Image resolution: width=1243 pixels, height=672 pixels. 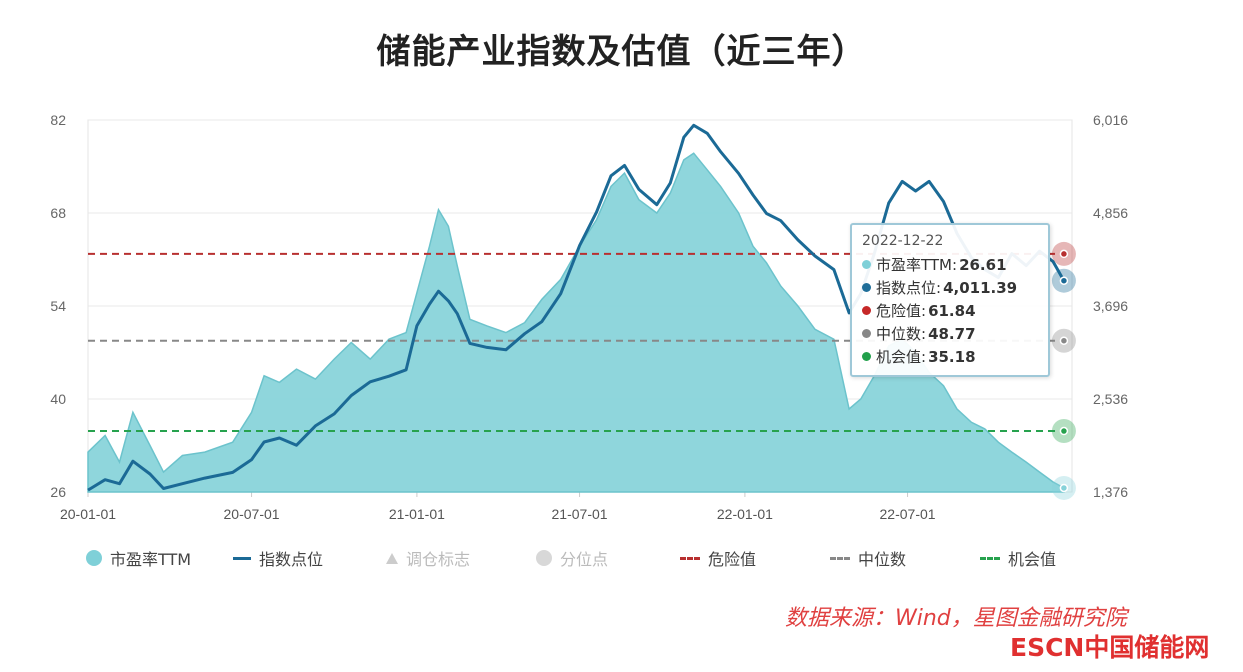 I want to click on x-tick-label: 21-01-01, so click(x=417, y=514).